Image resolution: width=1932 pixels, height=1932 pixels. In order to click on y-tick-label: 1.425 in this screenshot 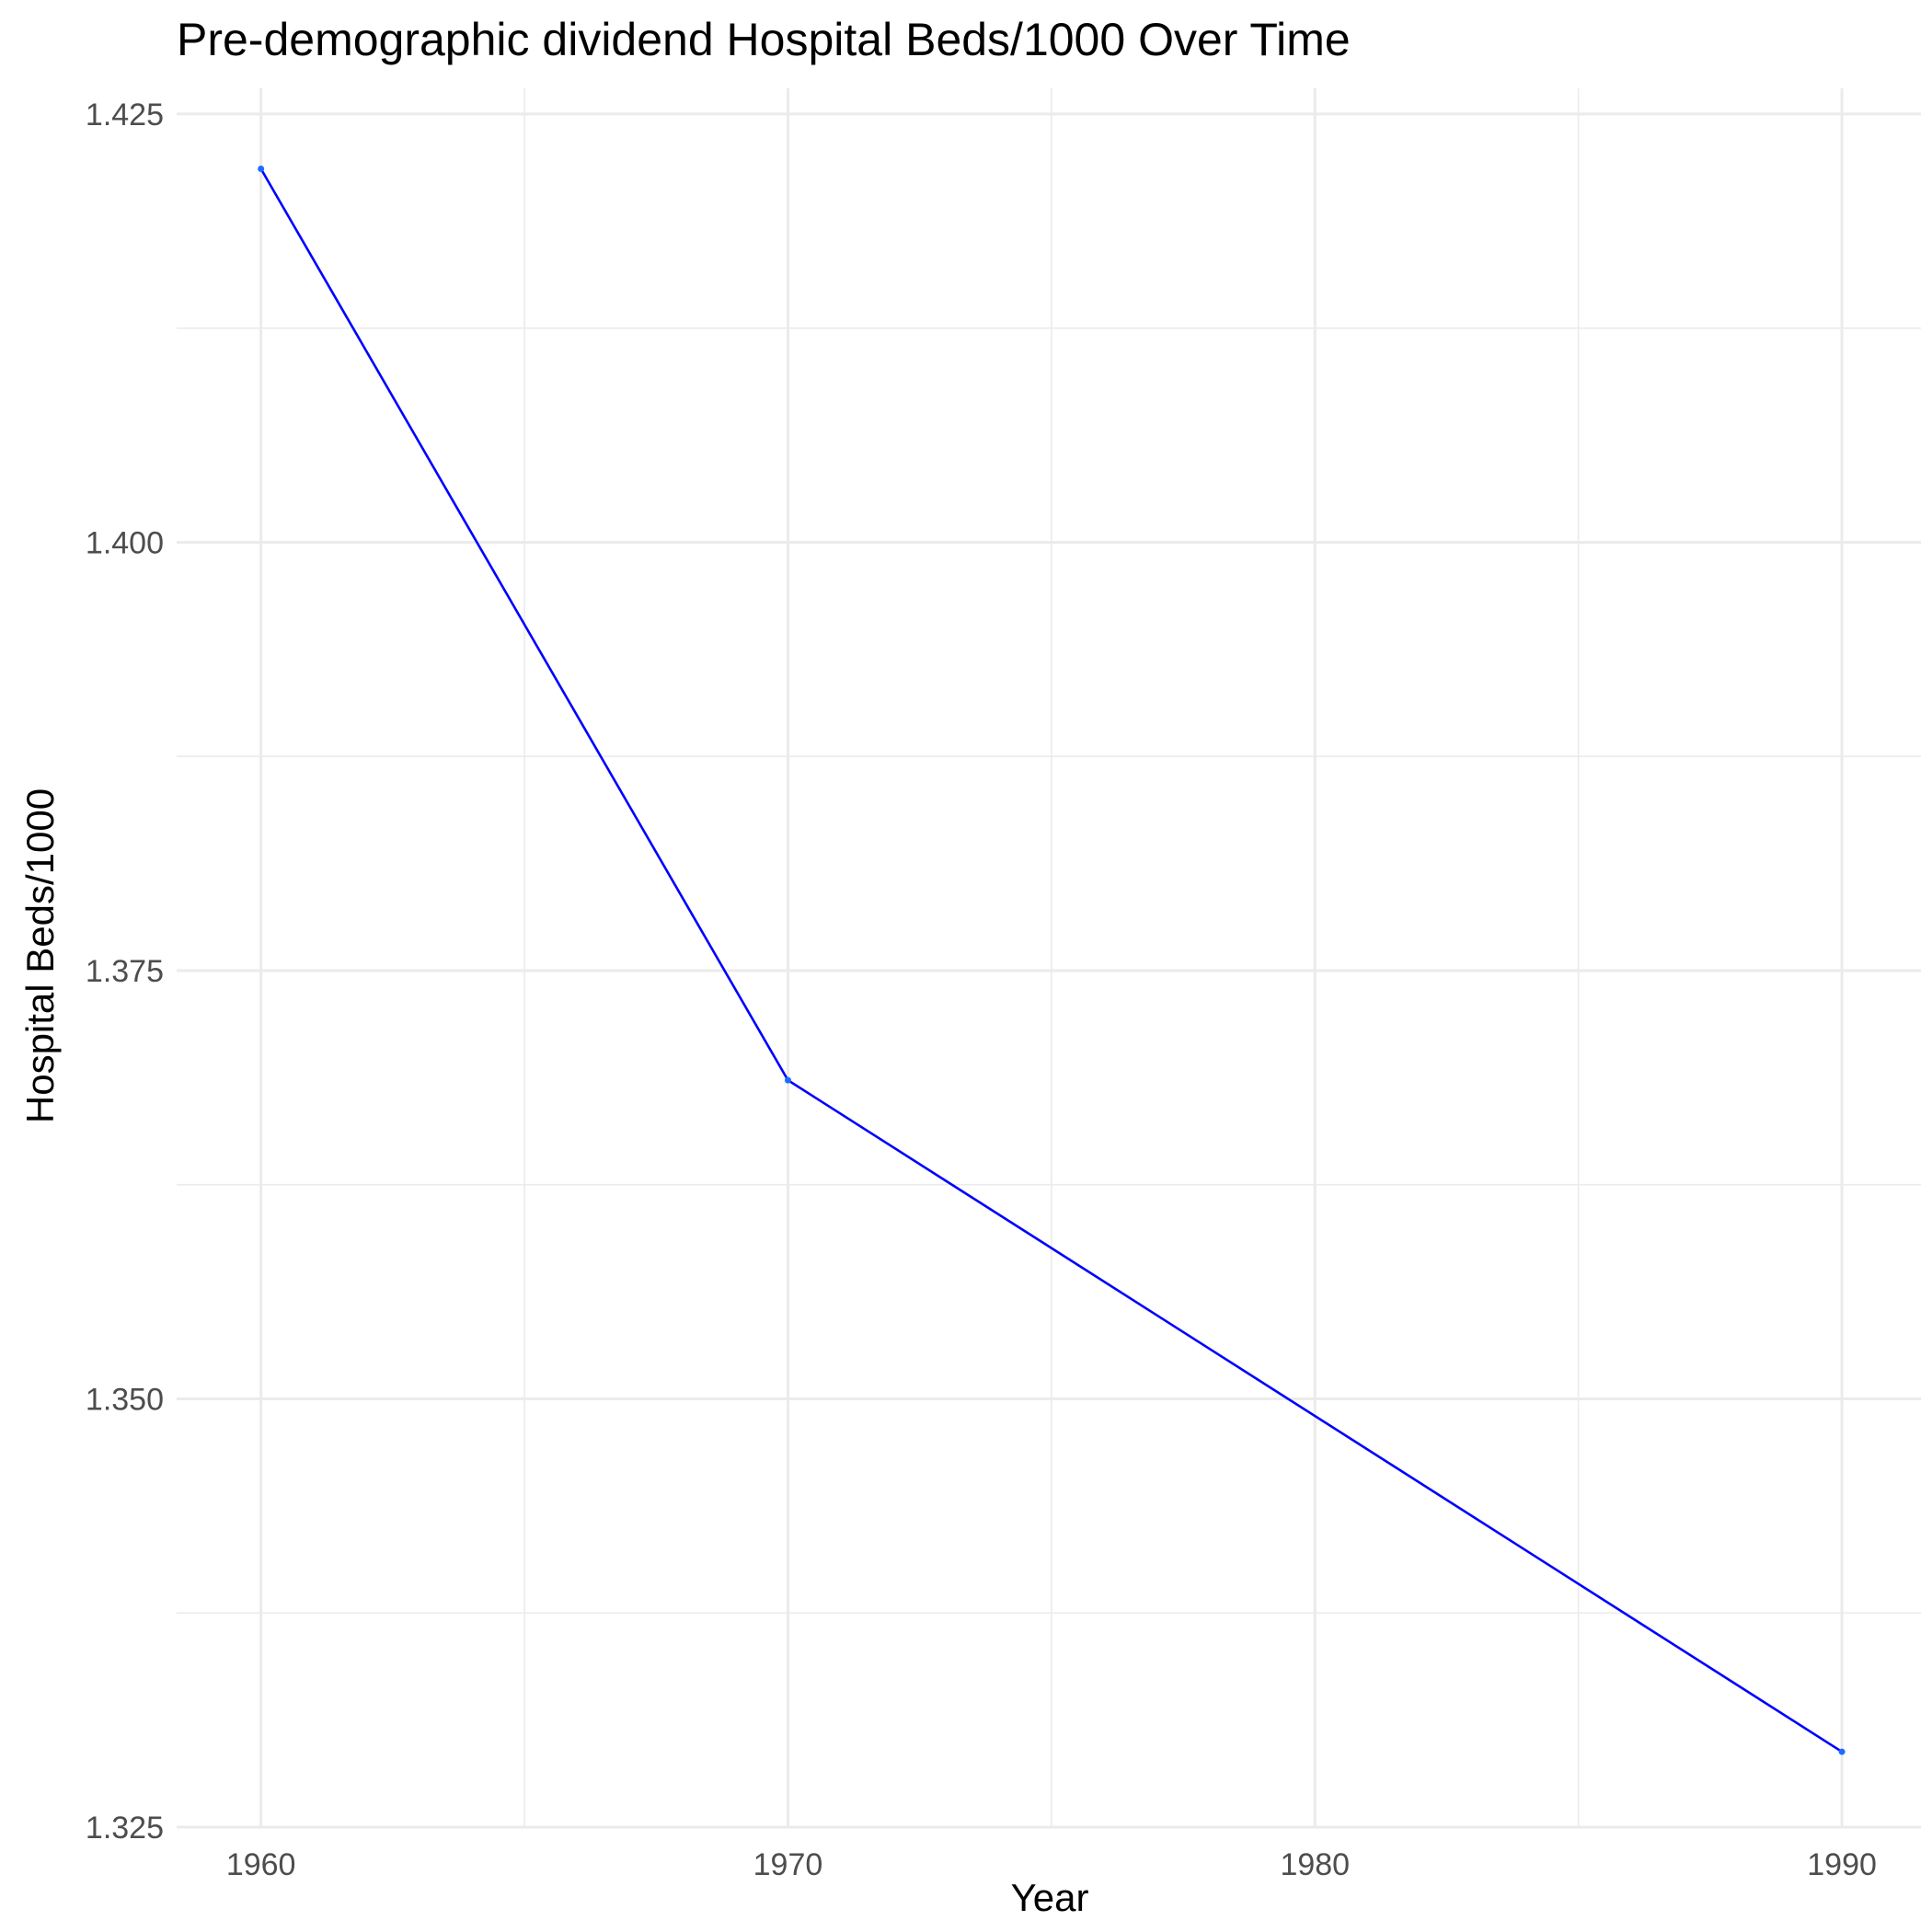, I will do `click(125, 115)`.